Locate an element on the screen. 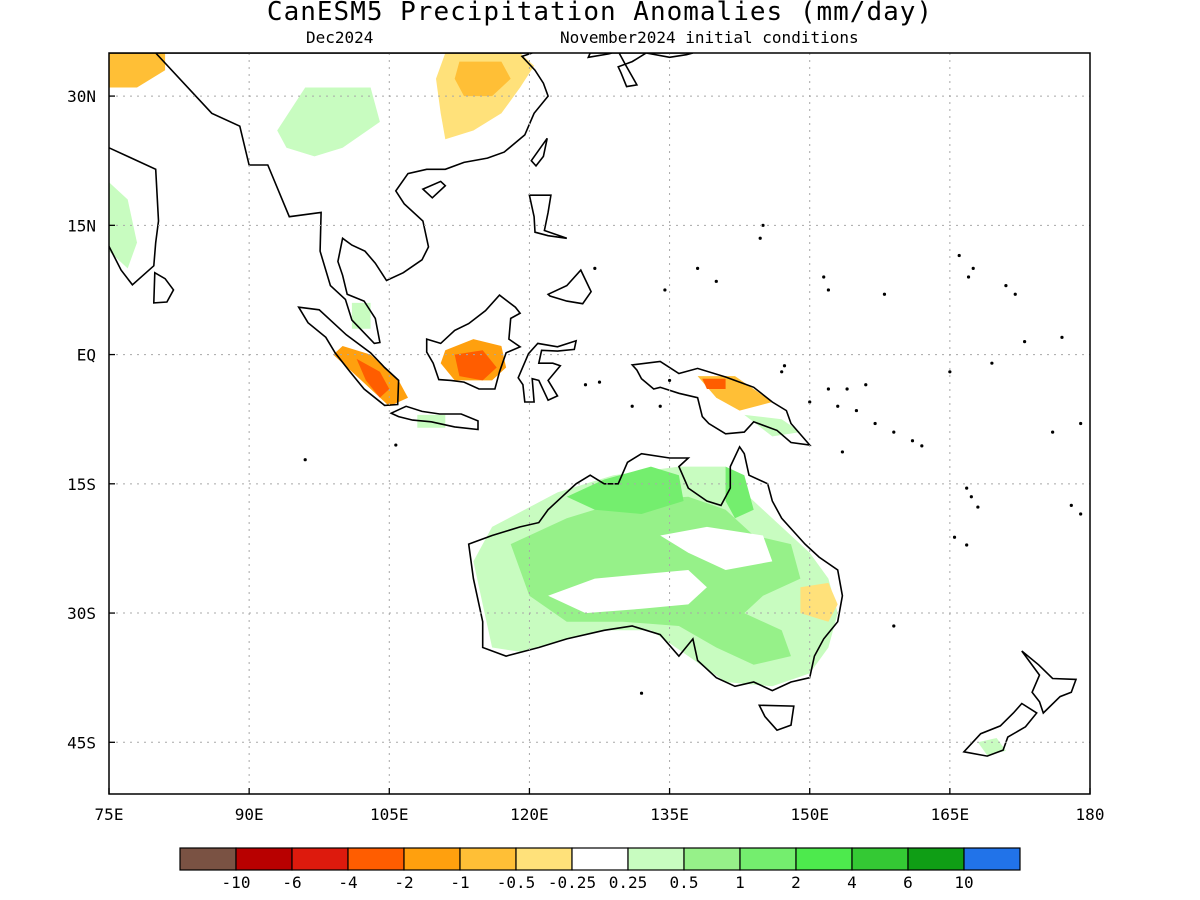 The height and width of the screenshot is (900, 1200). anomaly-australia-dry-interior is located at coordinates (716, 548).